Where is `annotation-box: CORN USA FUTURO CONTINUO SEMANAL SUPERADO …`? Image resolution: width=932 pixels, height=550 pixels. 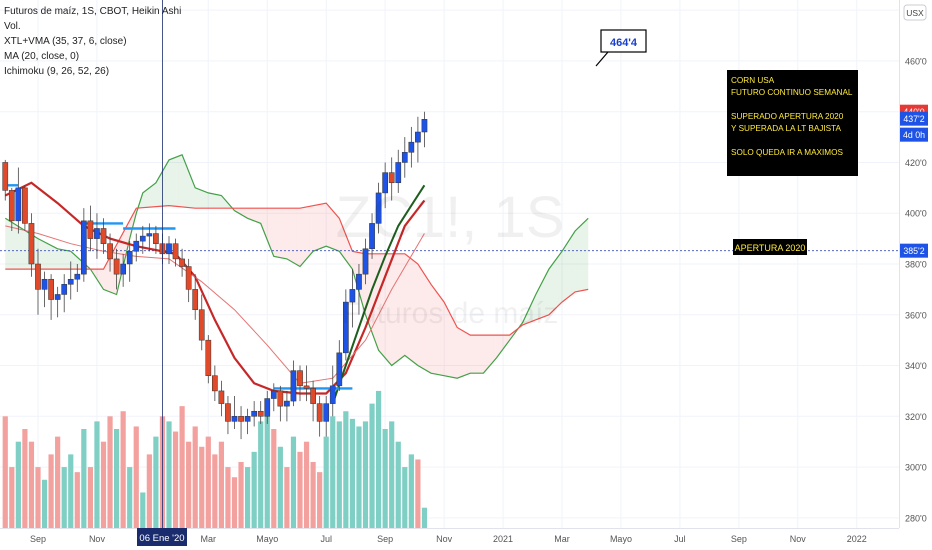 annotation-box: CORN USA FUTURO CONTINUO SEMANAL SUPERADO … is located at coordinates (792, 123).